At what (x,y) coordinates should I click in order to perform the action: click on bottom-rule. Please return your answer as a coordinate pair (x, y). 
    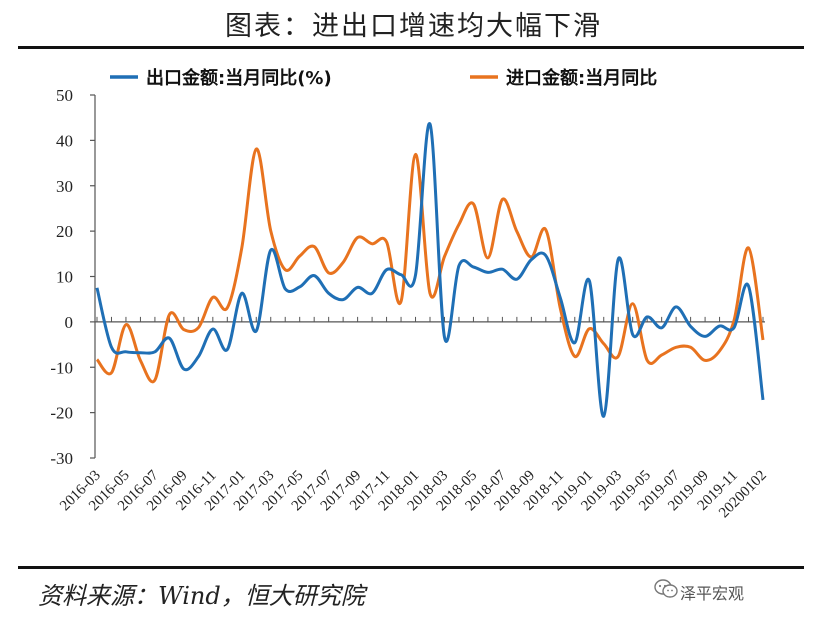
    Looking at the image, I should click on (411, 567).